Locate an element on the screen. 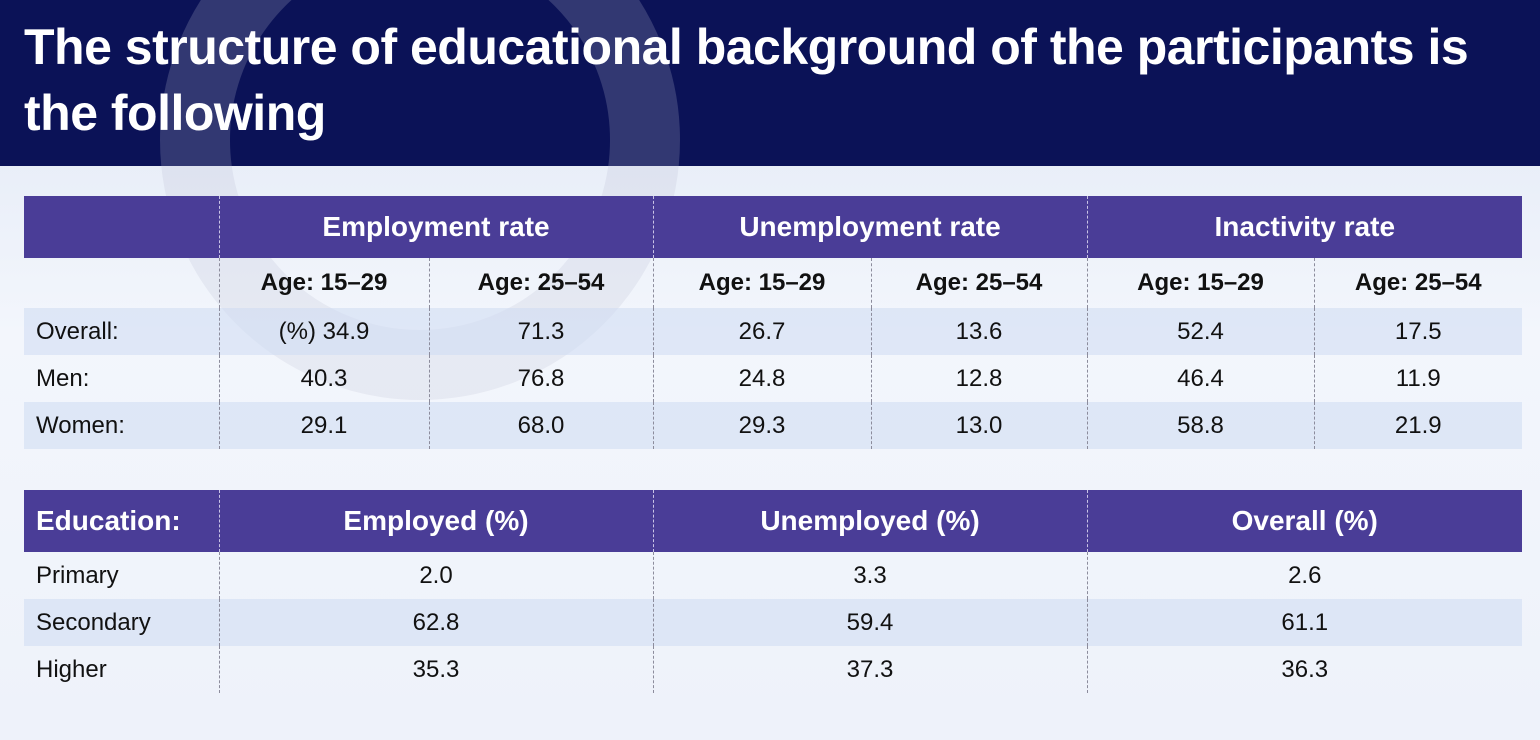 This screenshot has height=740, width=1540. group-header-unemployment: Unemployment rate is located at coordinates (870, 227).